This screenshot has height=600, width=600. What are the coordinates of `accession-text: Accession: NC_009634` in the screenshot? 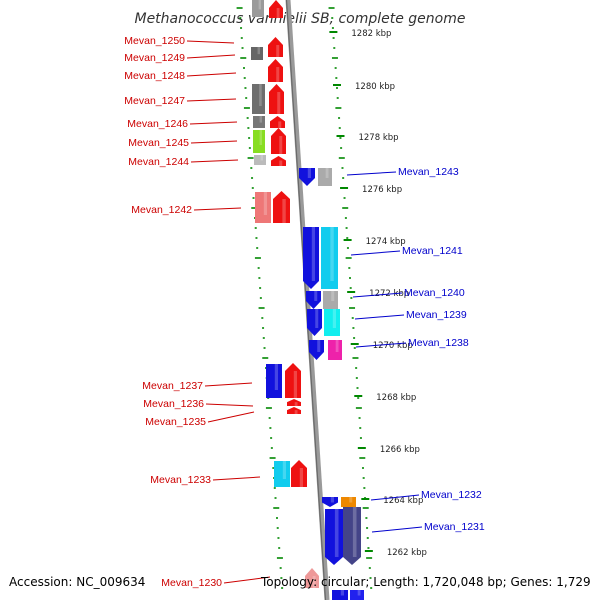 It's located at (77, 582).